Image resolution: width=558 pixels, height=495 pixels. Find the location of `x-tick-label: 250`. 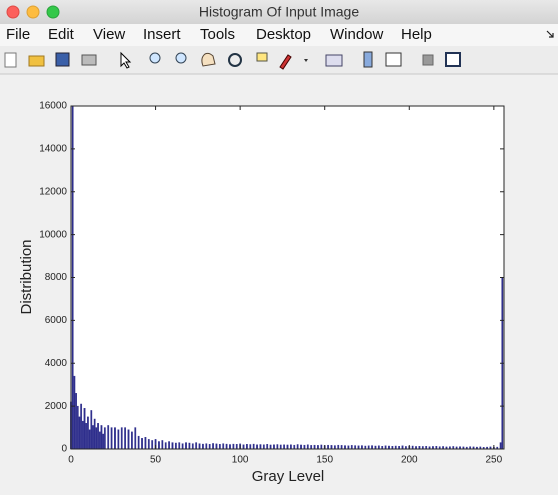

x-tick-label: 250 is located at coordinates (494, 460).